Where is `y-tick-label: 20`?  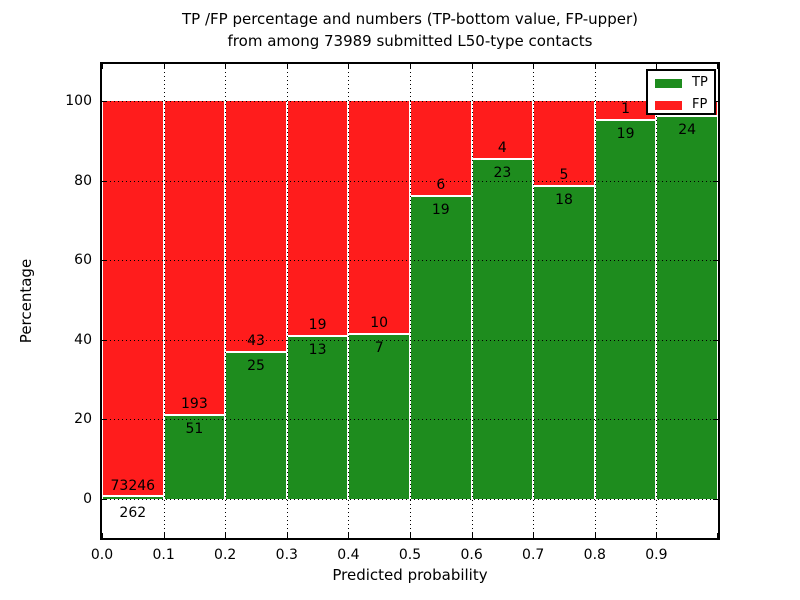 y-tick-label: 20 is located at coordinates (83, 419).